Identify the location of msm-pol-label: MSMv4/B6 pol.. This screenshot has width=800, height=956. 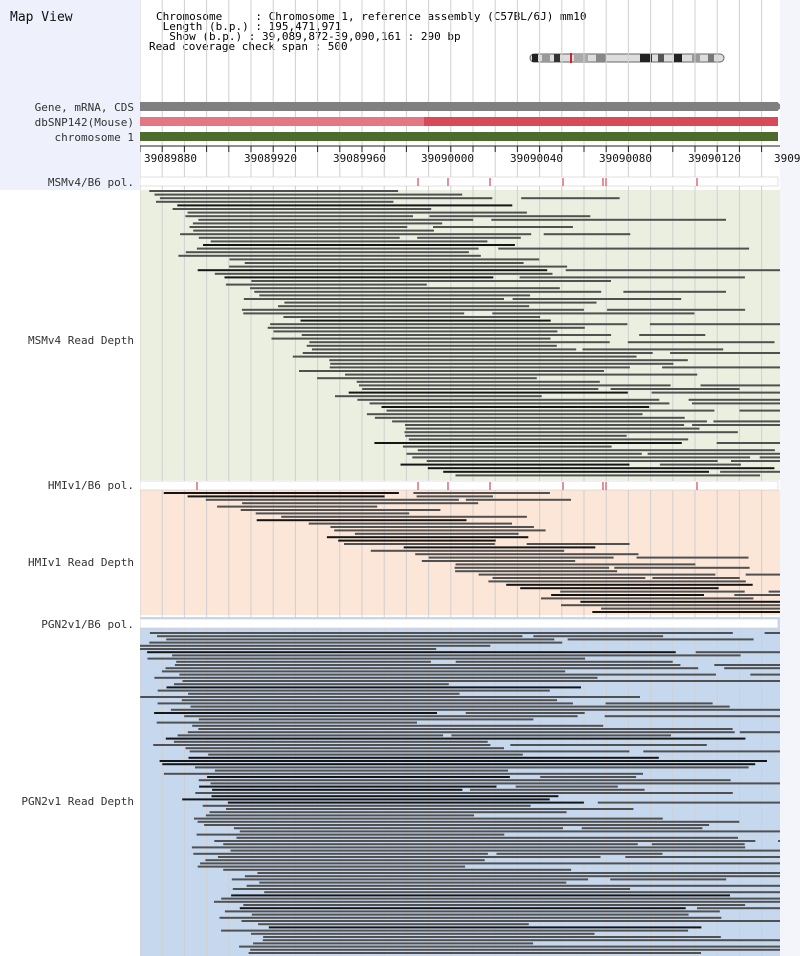
(90, 182).